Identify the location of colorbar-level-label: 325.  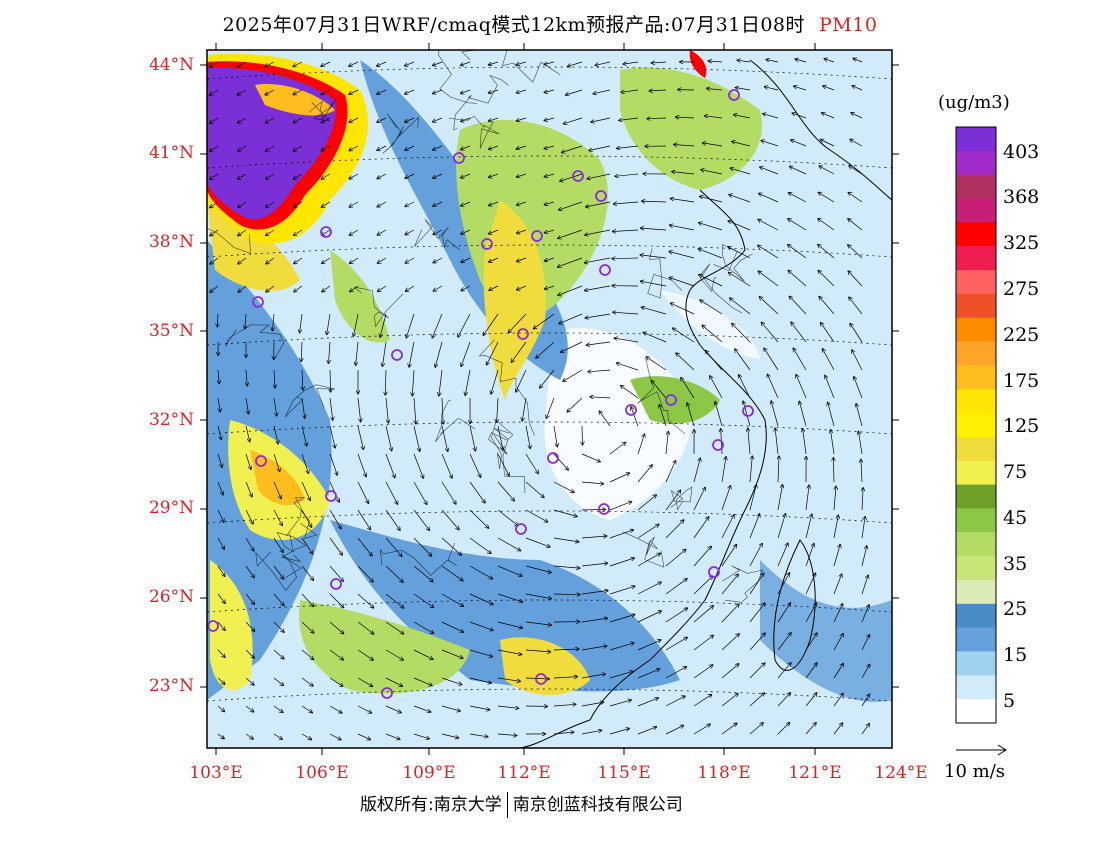
(1021, 243).